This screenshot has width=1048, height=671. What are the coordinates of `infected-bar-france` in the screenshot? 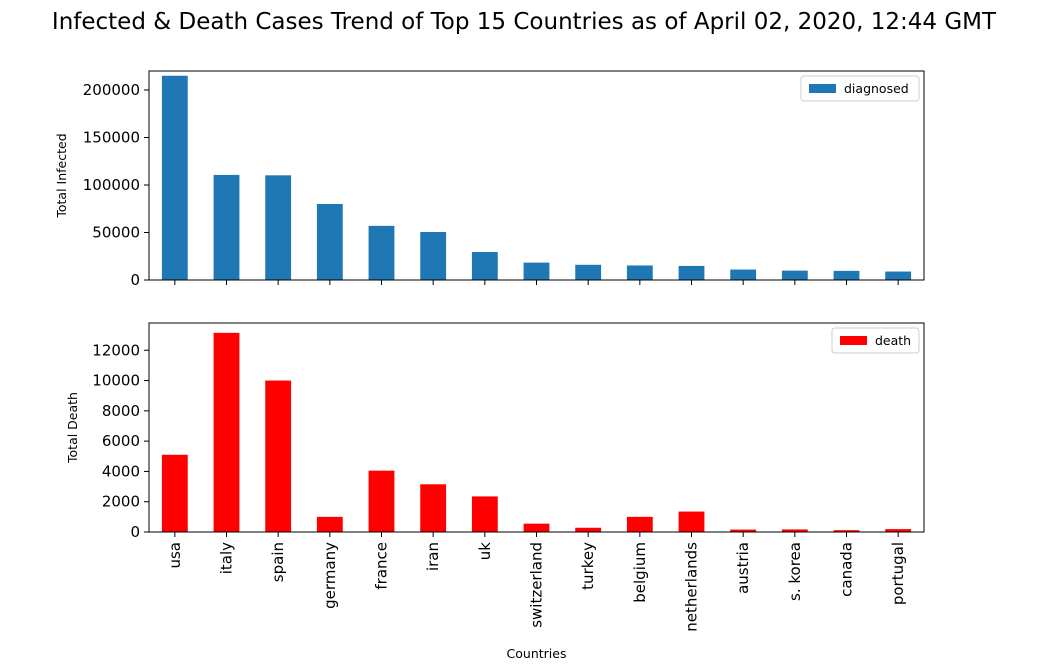 It's located at (381, 252).